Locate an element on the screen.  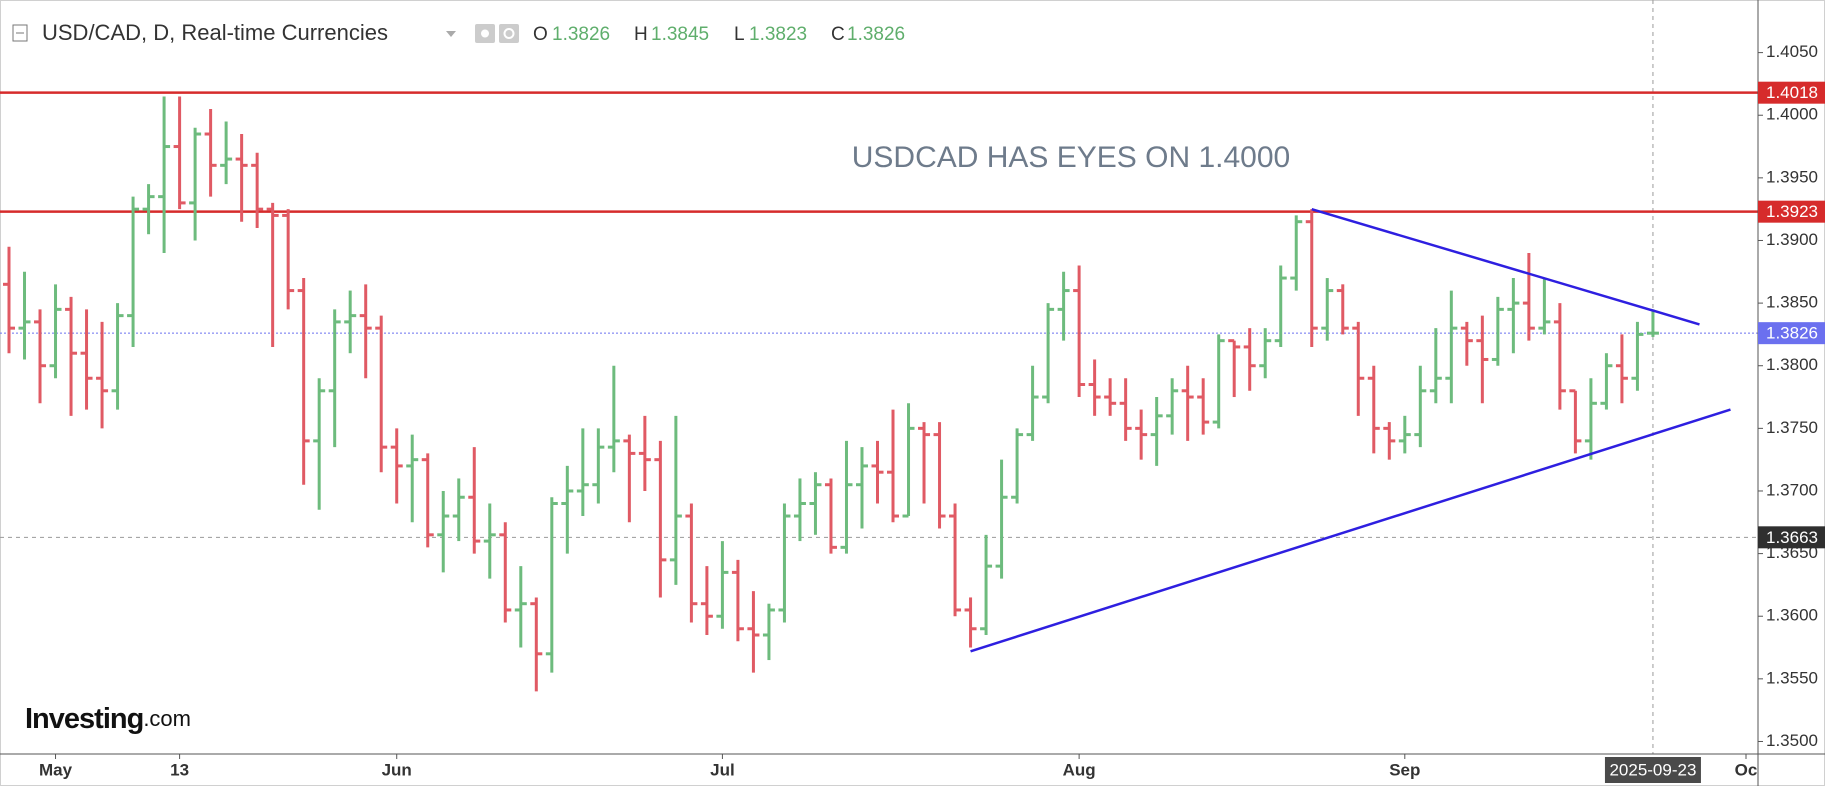
y-tick-label: 1.4050 is located at coordinates (1792, 51).